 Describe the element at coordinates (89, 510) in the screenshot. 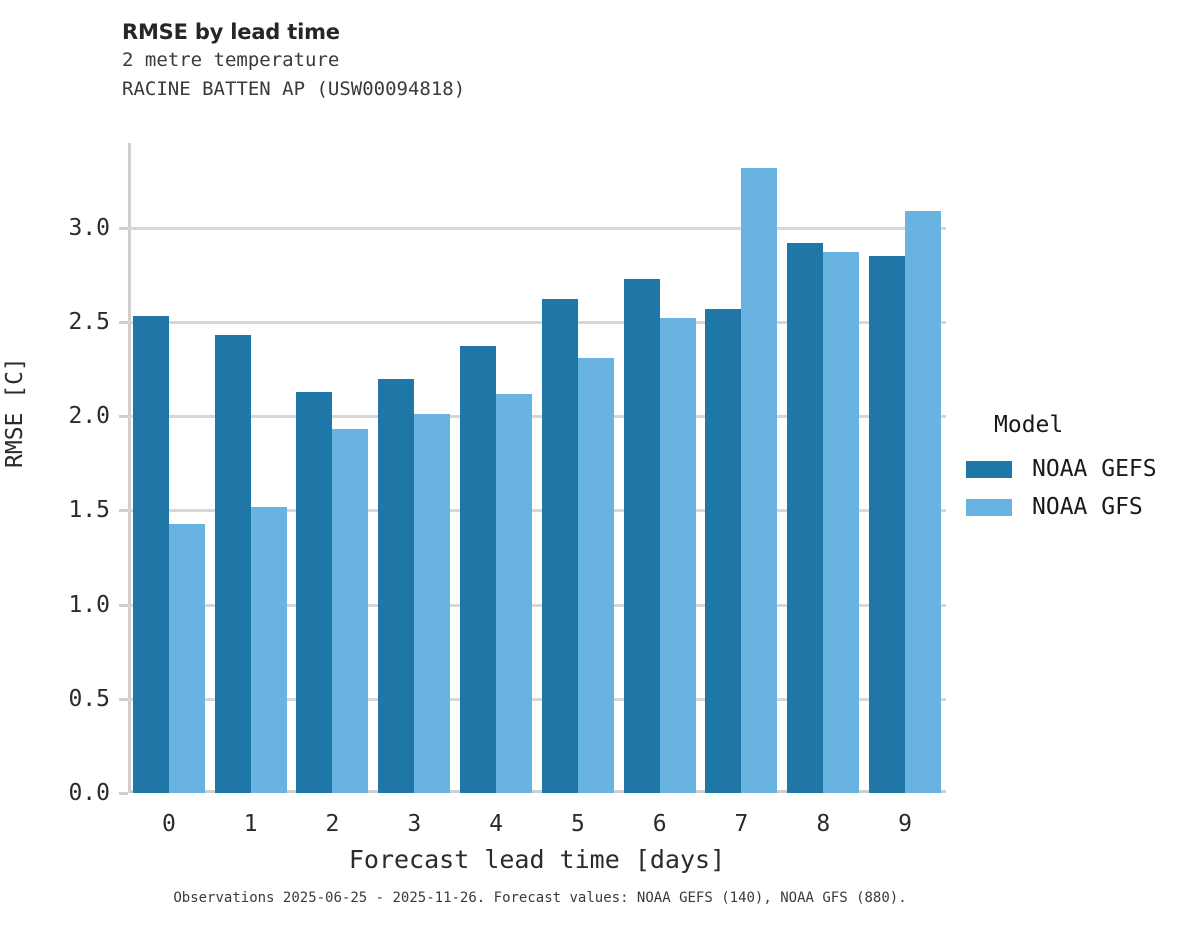

I see `y-axis-tick-label: 1.5` at that location.